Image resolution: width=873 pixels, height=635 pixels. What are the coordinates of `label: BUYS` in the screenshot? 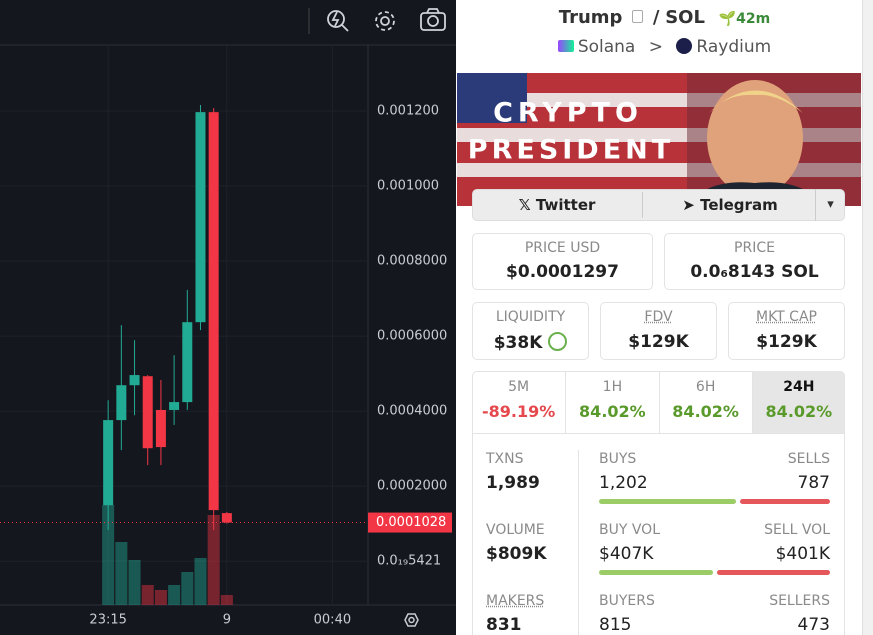 It's located at (618, 459).